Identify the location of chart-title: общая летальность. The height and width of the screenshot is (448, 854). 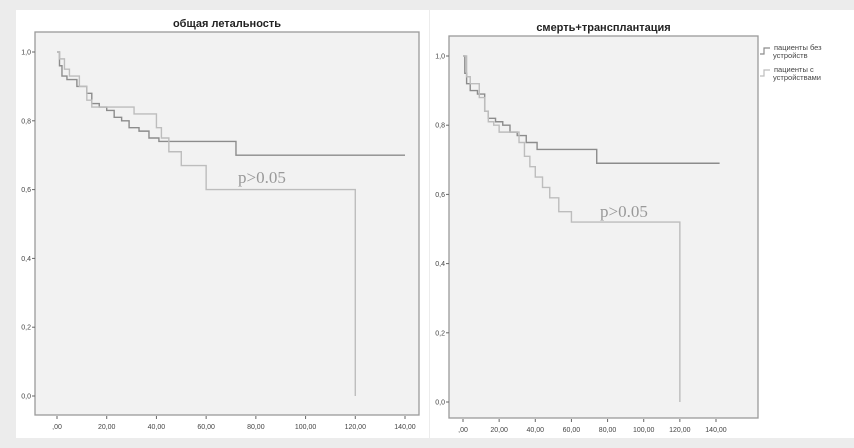
(227, 24).